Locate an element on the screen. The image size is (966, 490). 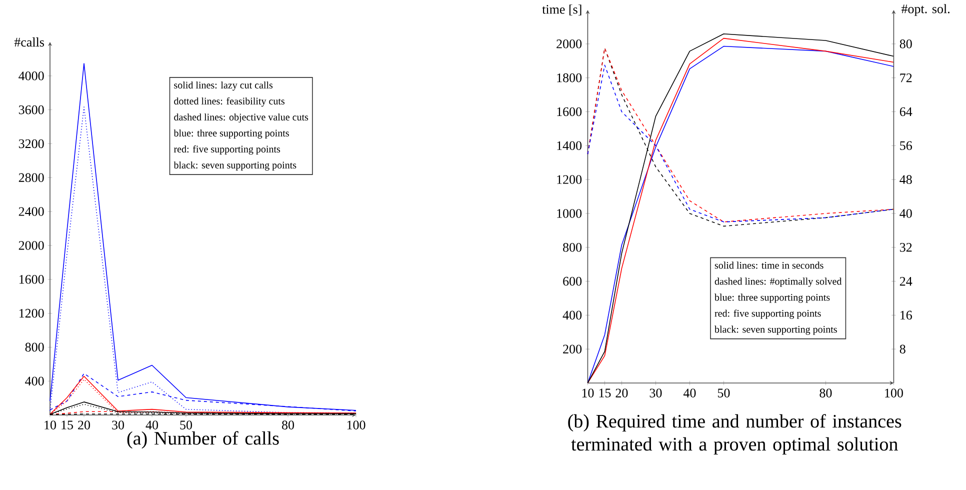
y-tick-label: 1000 is located at coordinates (569, 213).